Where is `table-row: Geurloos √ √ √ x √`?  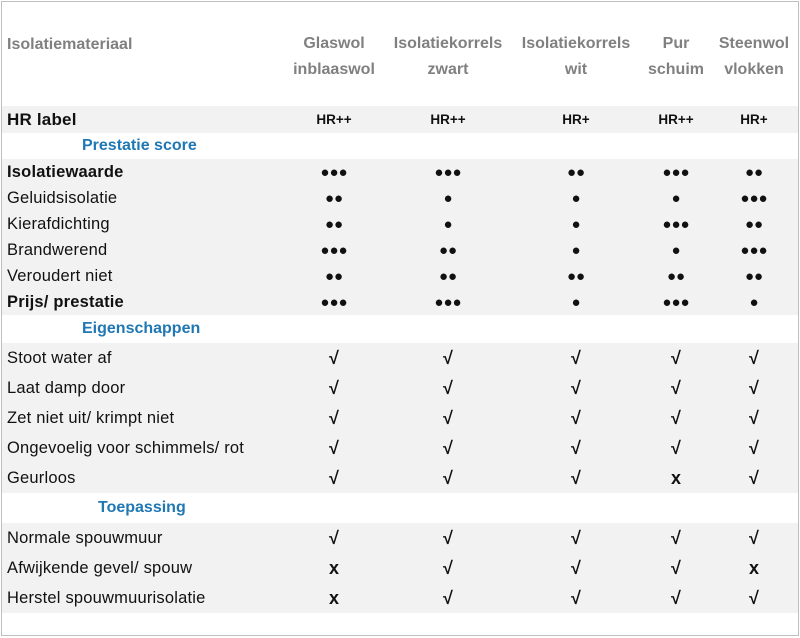
table-row: Geurloos √ √ √ x √ is located at coordinates (400, 478).